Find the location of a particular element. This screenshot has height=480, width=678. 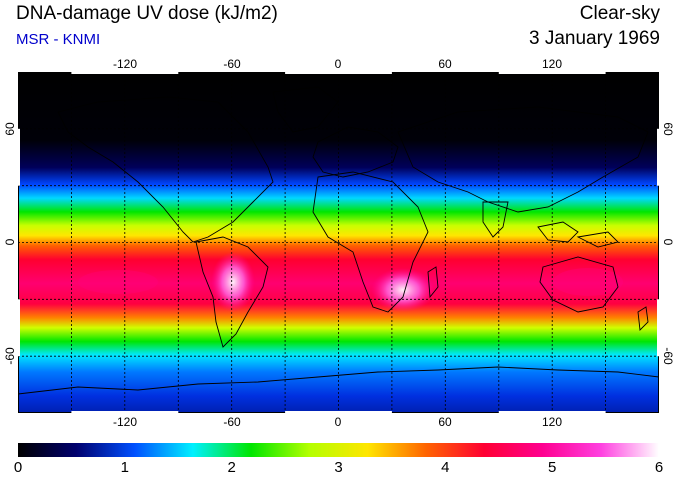

date-label: 3 January 1969 is located at coordinates (594, 38).